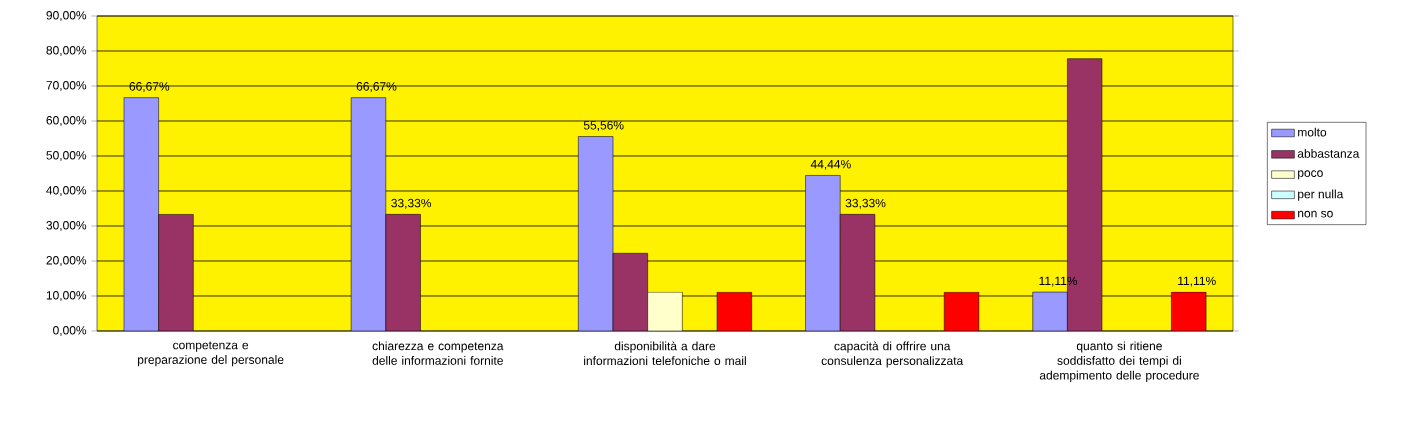  What do you see at coordinates (438, 353) in the screenshot?
I see `x-tick-label: chiarezza e competenza delle informazioni fornite` at bounding box center [438, 353].